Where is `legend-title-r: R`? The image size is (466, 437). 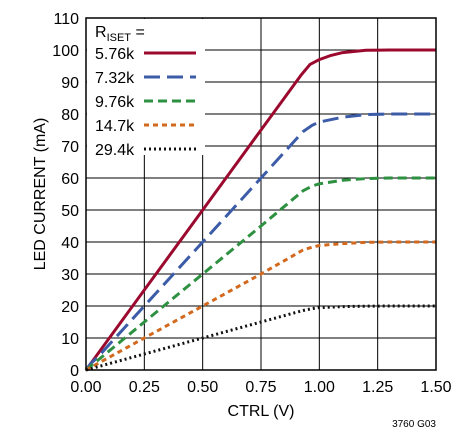 legend-title-r: R is located at coordinates (101, 32).